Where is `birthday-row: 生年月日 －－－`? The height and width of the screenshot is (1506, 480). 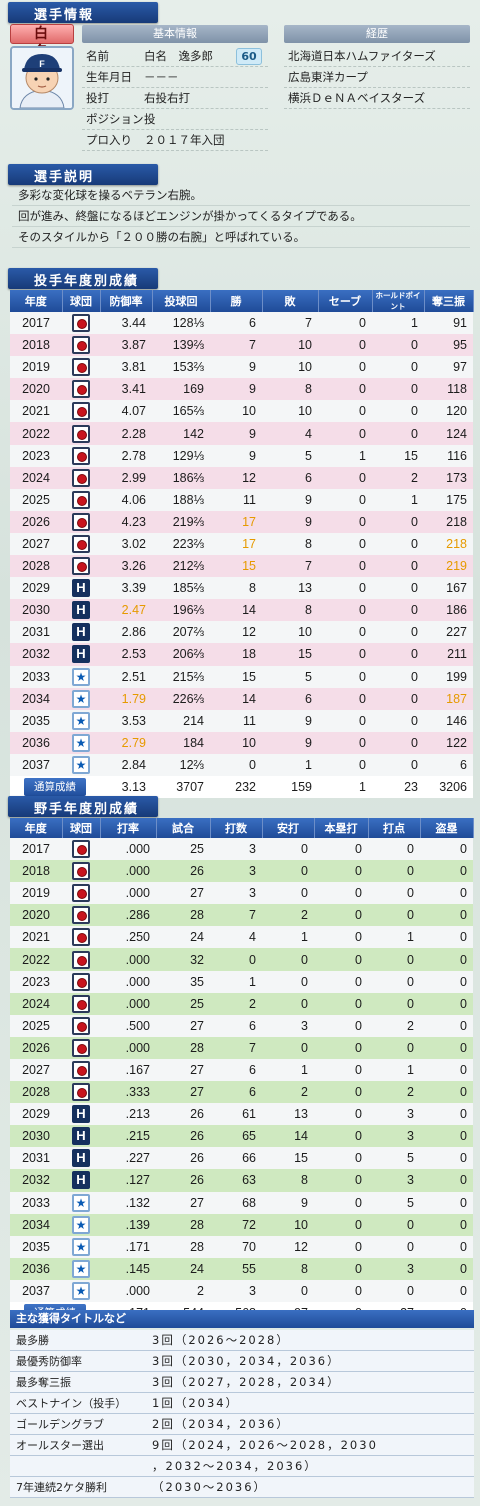 birthday-row: 生年月日 －－－ is located at coordinates (175, 77).